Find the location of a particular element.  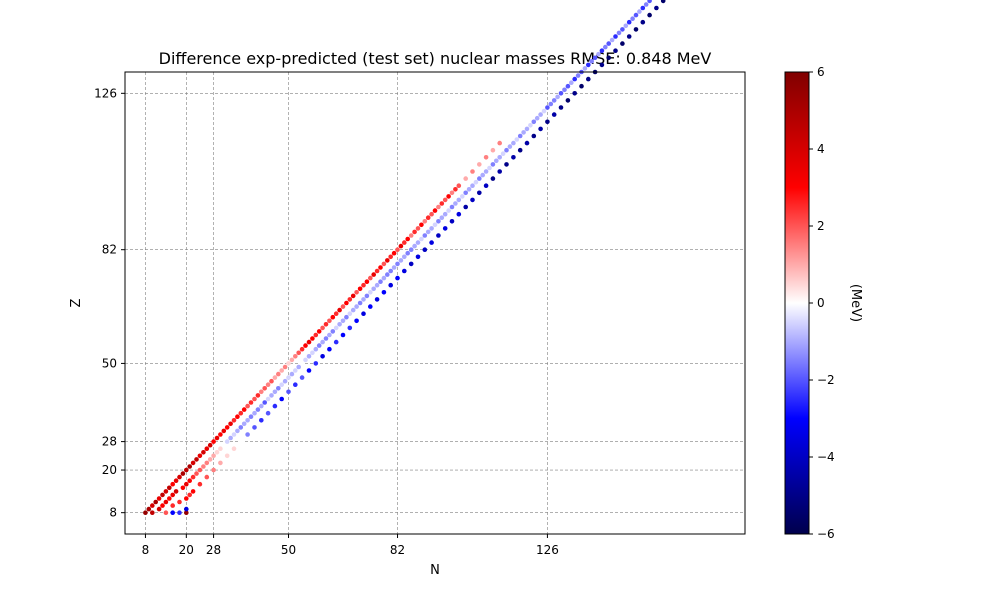

colorbar-tick-label: 6 is located at coordinates (821, 72).